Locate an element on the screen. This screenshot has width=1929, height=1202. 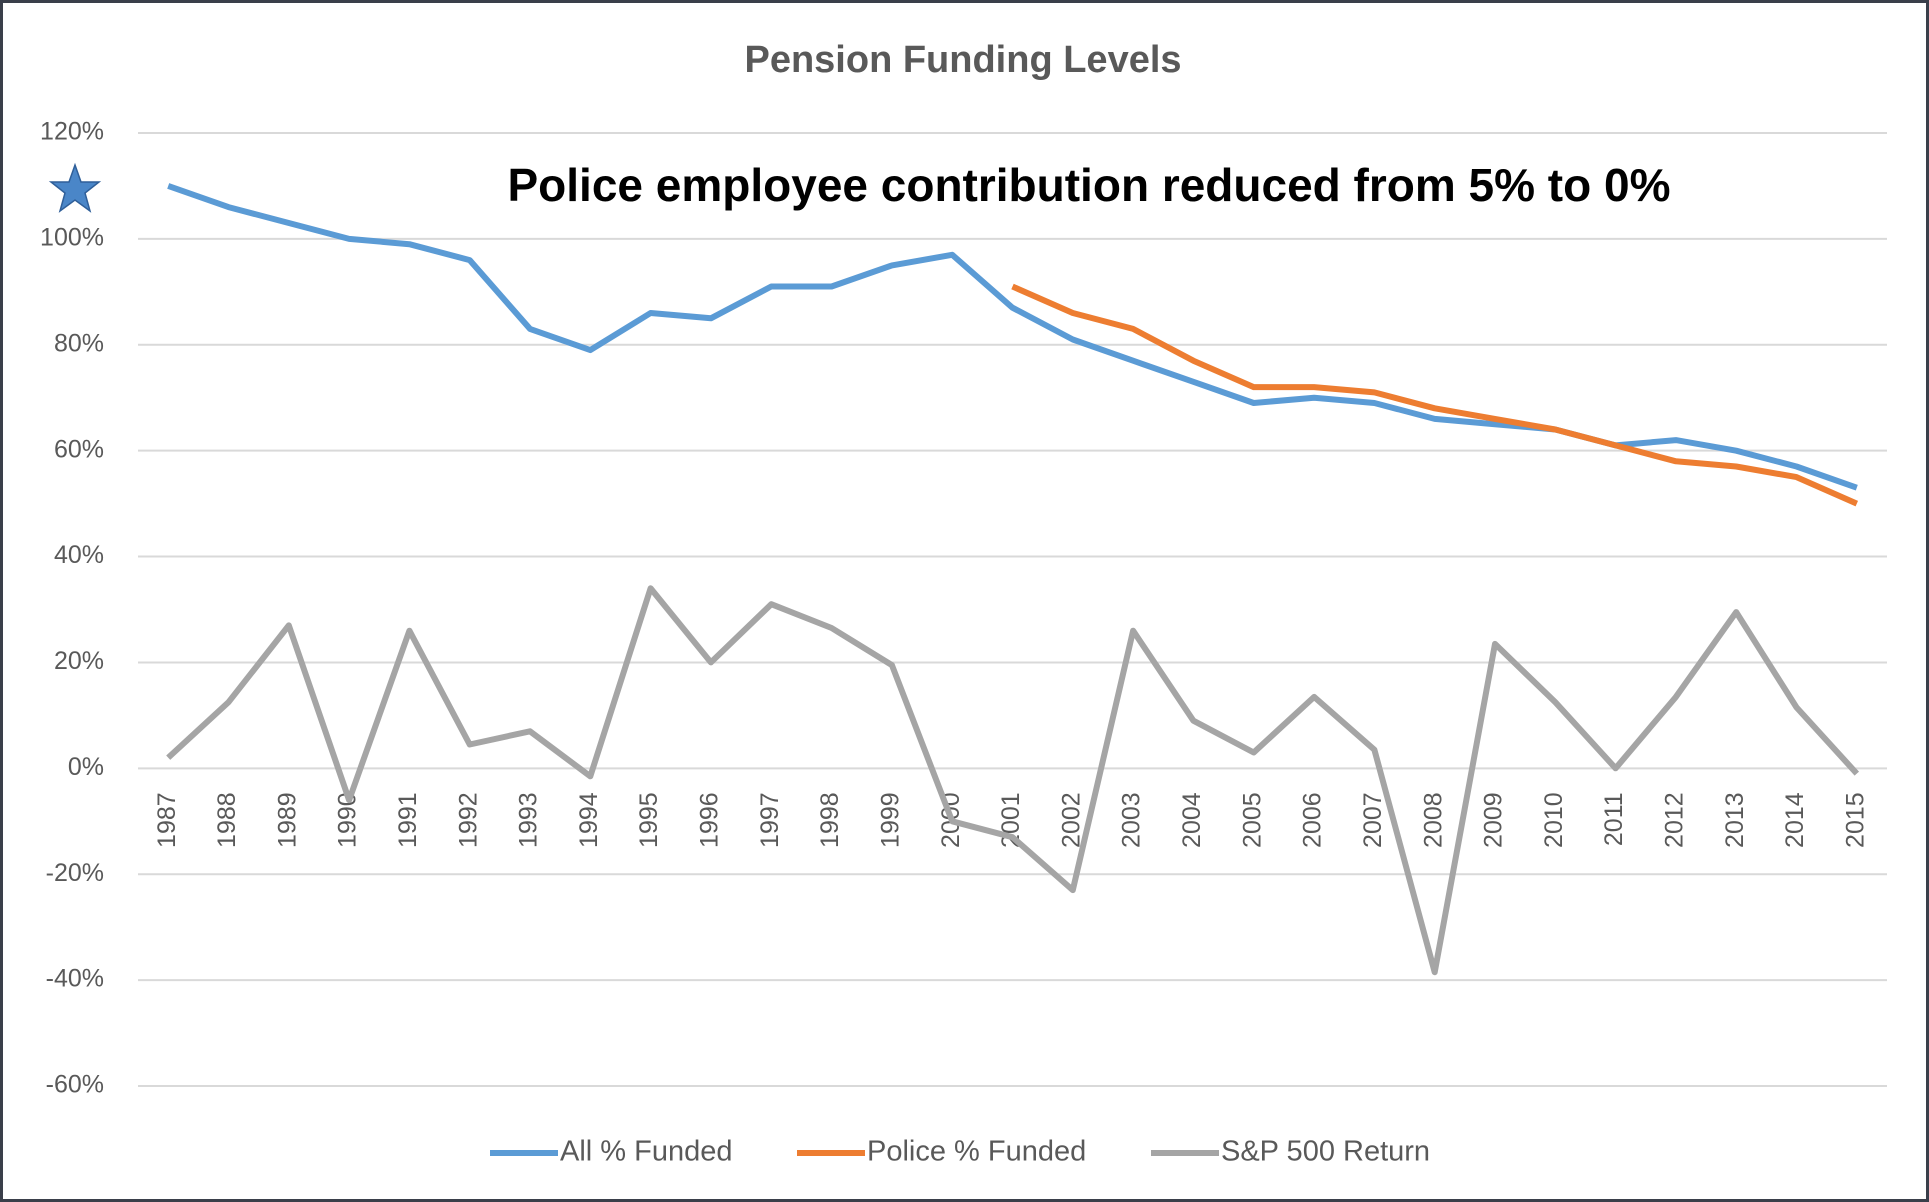
chart-title: Pension Funding Levels is located at coordinates (962, 60).